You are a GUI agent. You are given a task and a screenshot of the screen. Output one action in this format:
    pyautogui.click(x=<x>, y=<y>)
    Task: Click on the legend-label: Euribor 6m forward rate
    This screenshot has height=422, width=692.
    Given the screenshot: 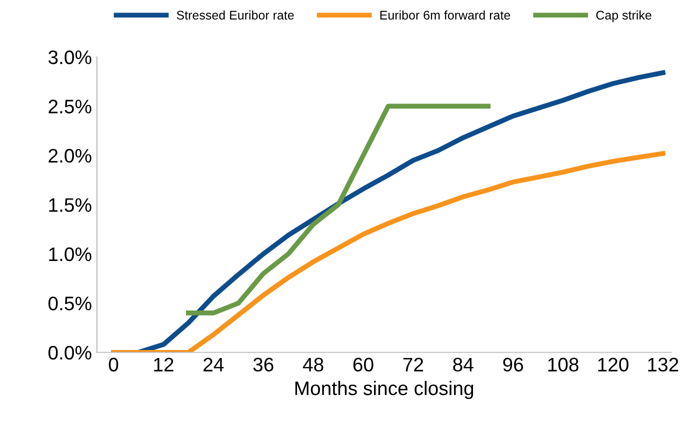 What is the action you would take?
    pyautogui.click(x=445, y=15)
    